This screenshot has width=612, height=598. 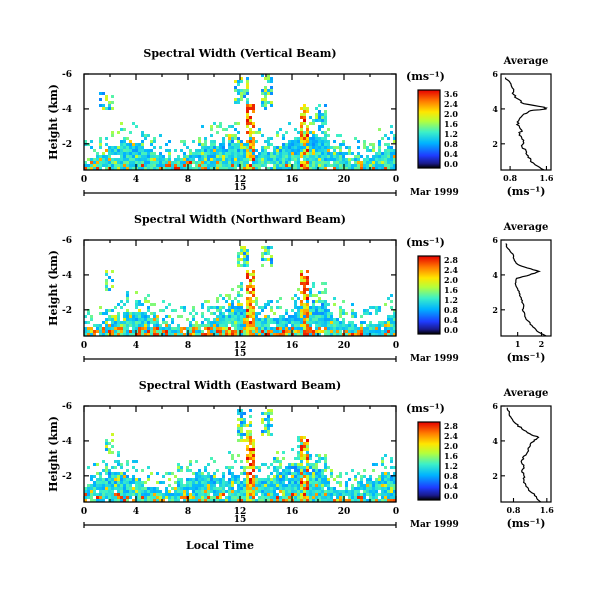 What do you see at coordinates (292, 180) in the screenshot?
I see `x-tick-label: 16` at bounding box center [292, 180].